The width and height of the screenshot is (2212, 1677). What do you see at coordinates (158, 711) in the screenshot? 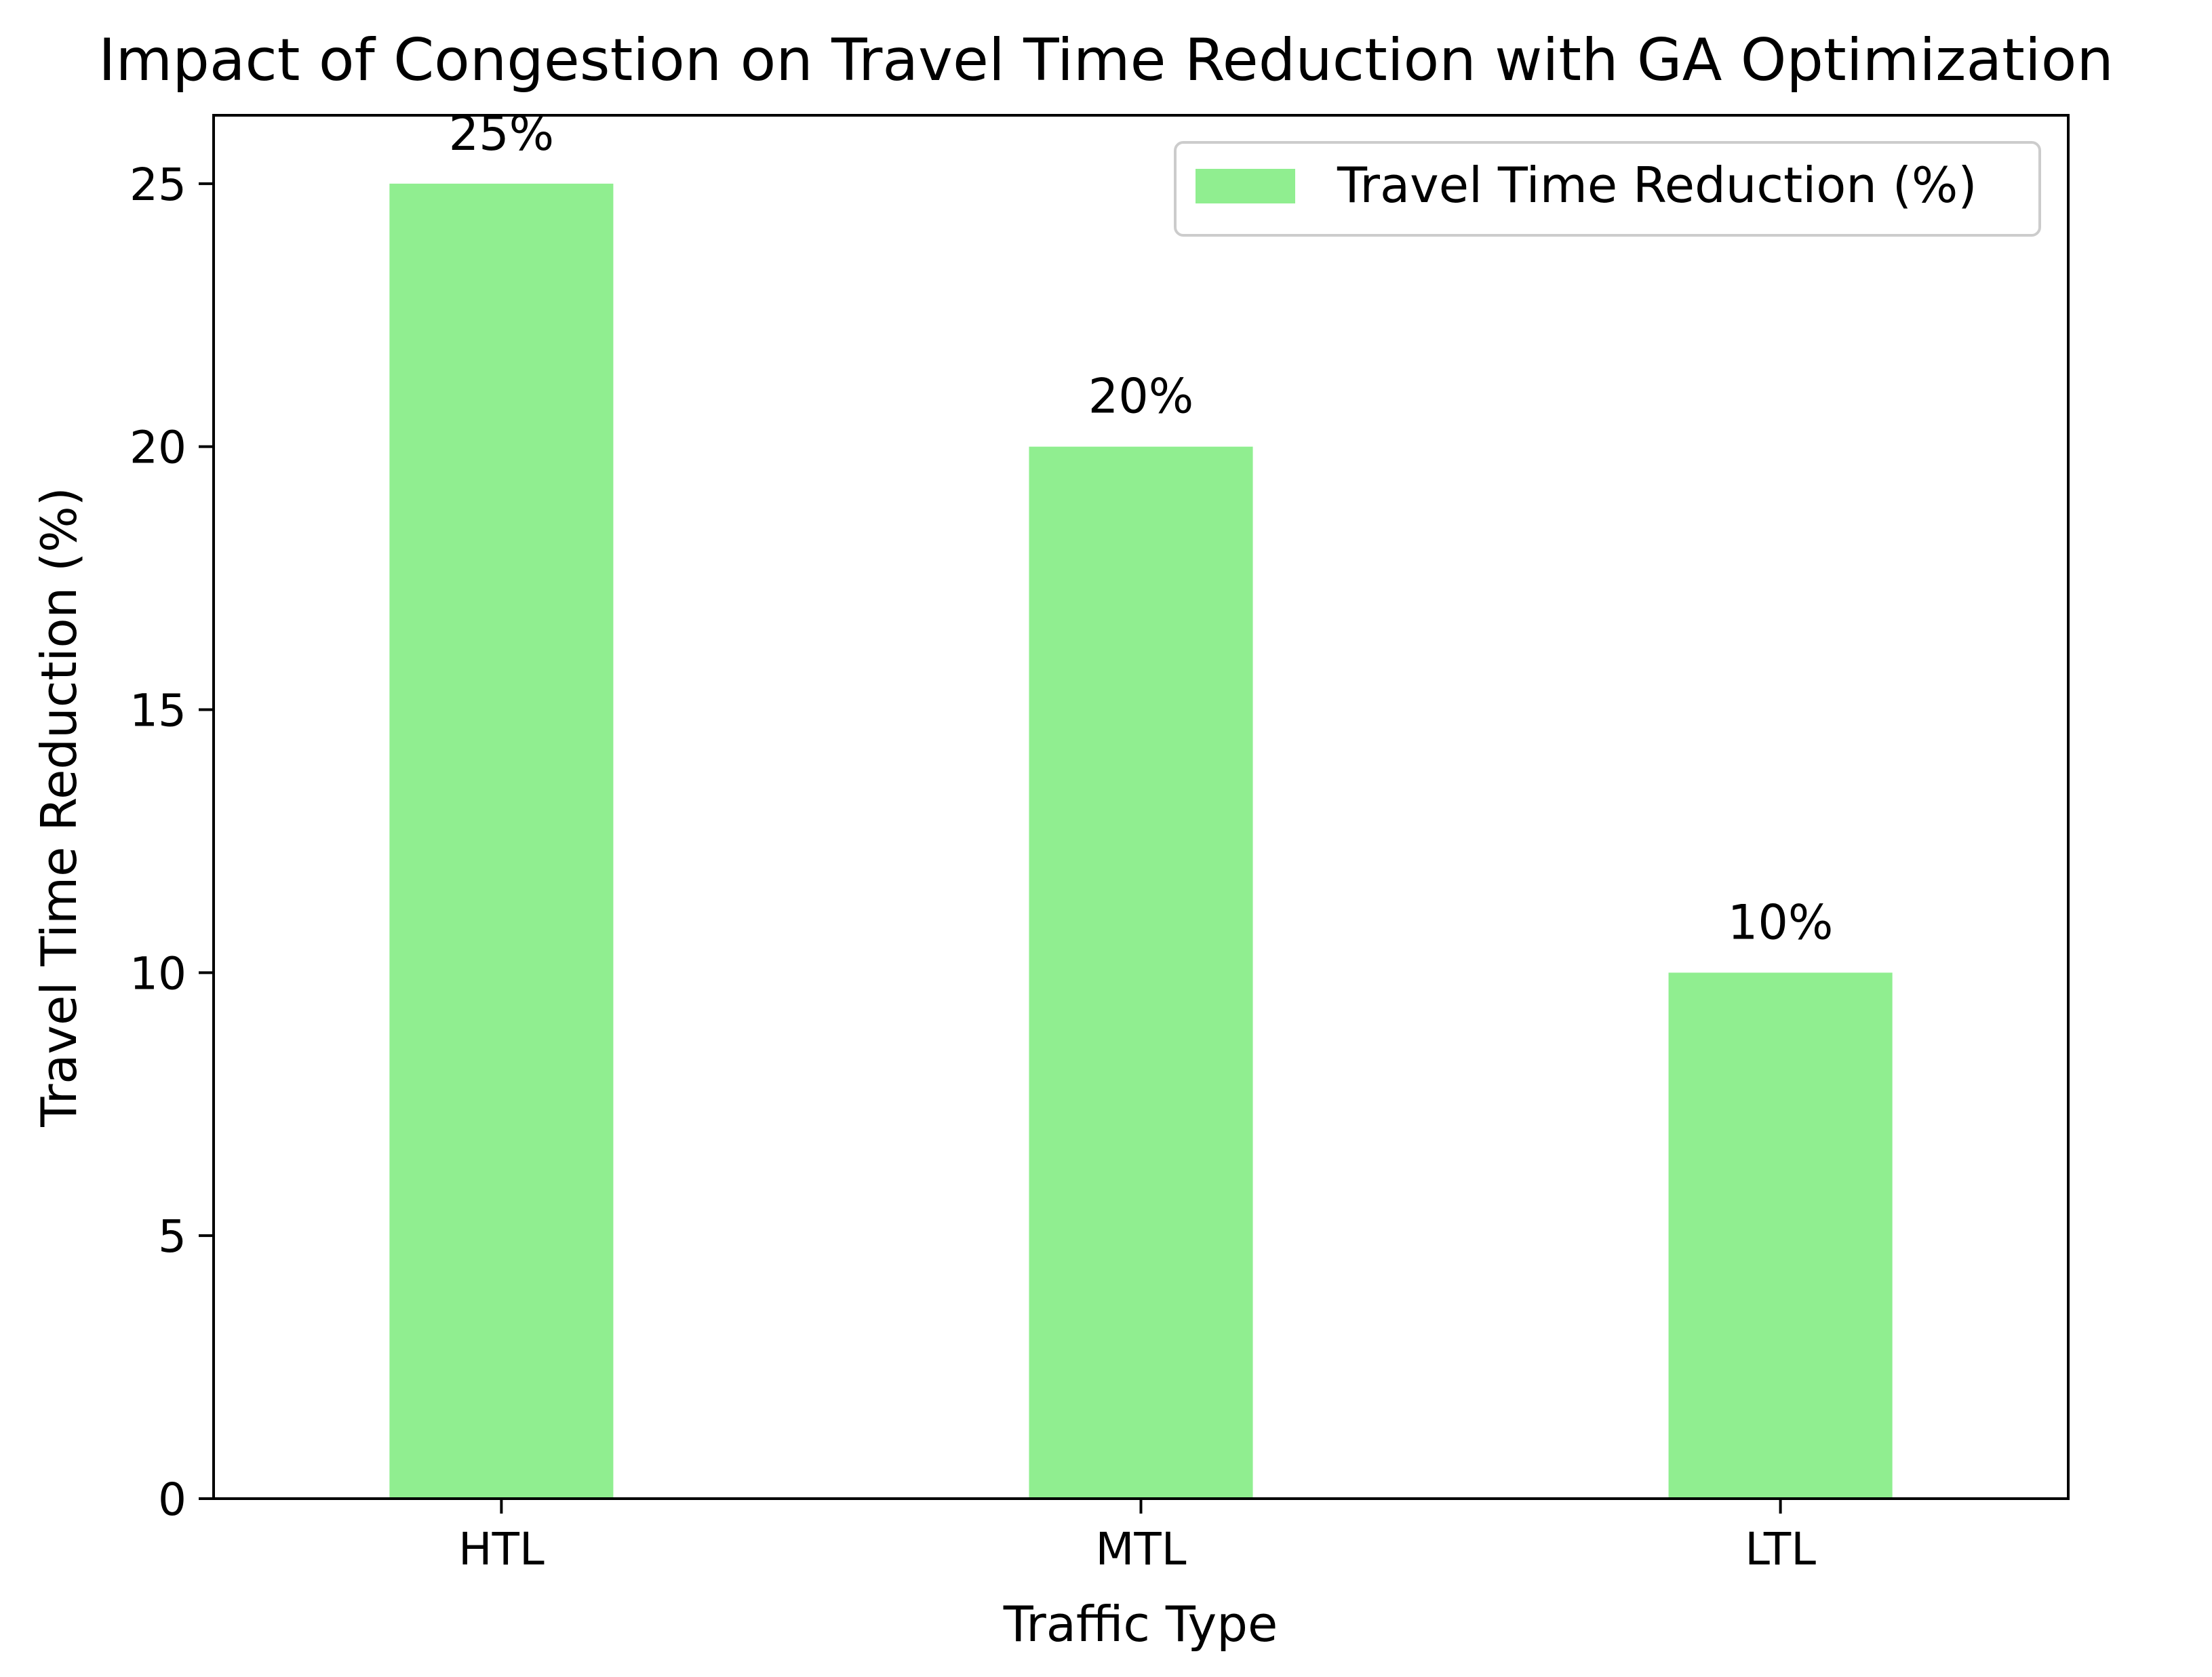
I see `y-tick-label-15: 15` at bounding box center [158, 711].